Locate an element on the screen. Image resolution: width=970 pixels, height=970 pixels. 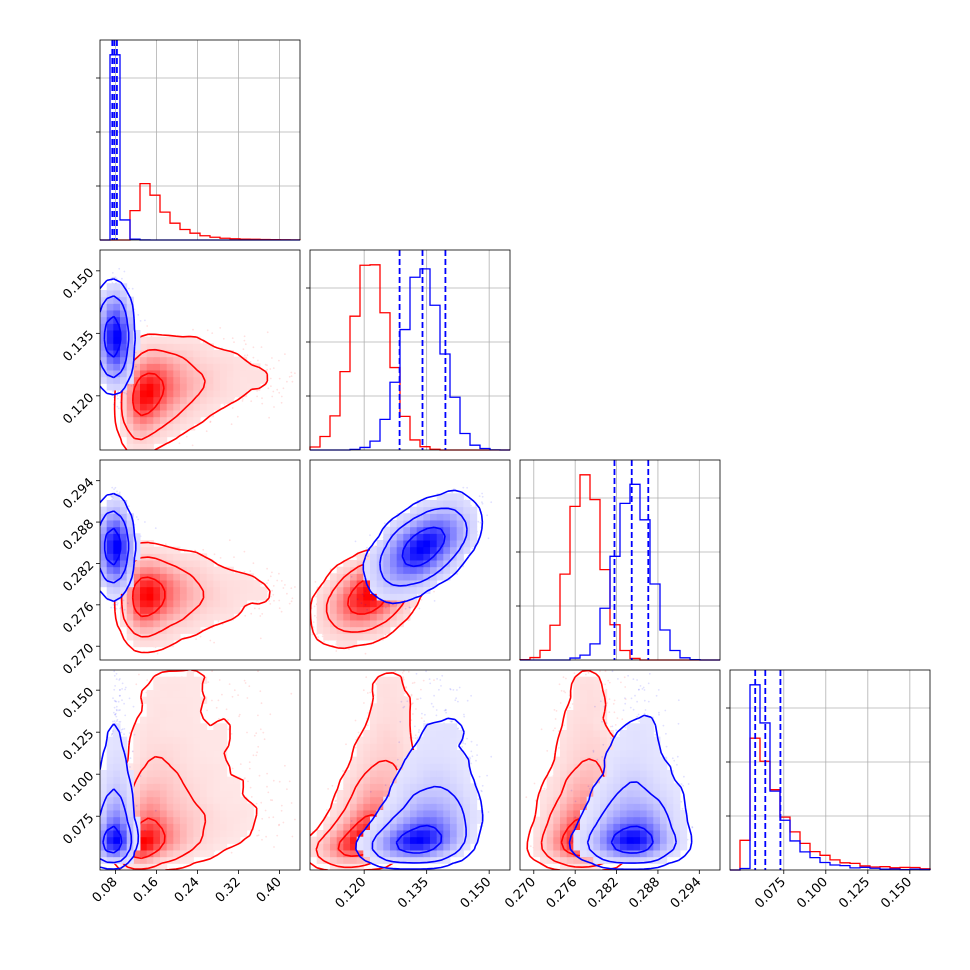
x-tick-label: 0.282 is located at coordinates (603, 893).